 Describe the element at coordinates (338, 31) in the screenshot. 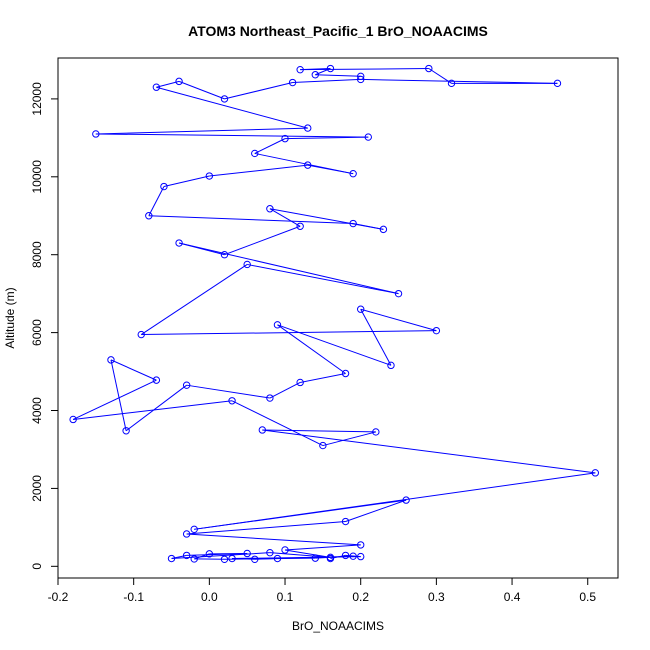

I see `chart-title: ATOM3 Northeast_Pacific_1 BrO_NOAACIMS` at that location.